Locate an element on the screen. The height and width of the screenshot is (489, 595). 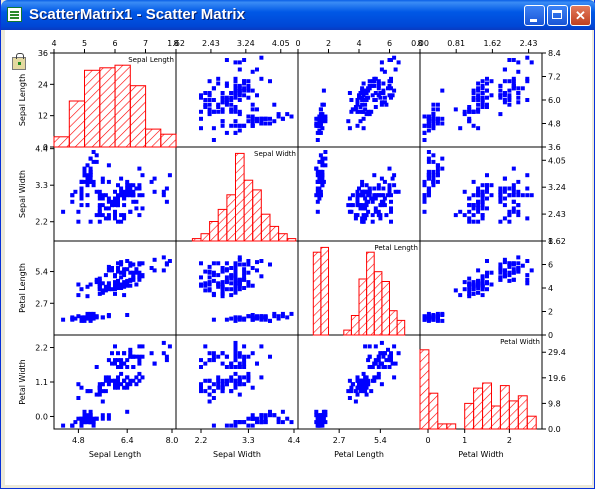
lock-icon is located at coordinates (19, 61).